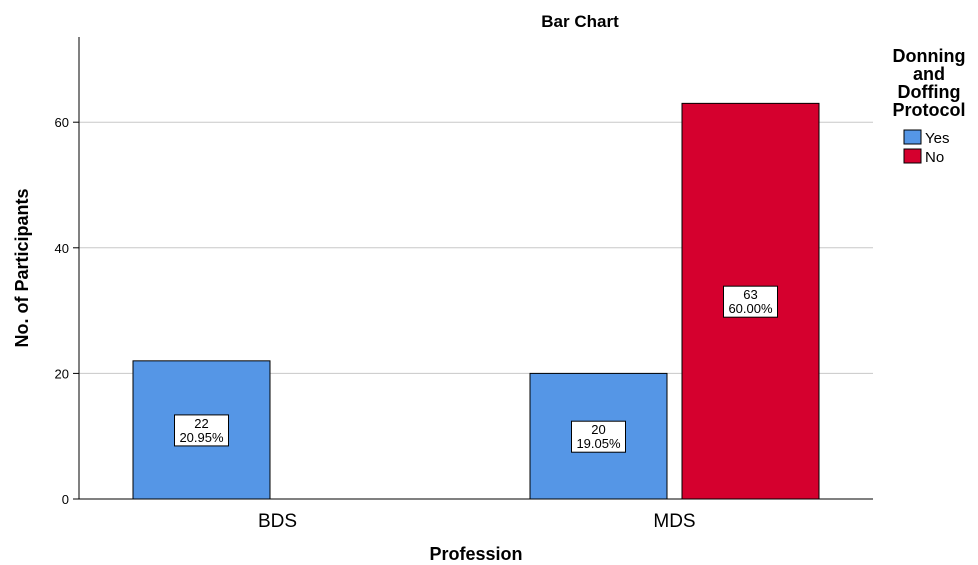  I want to click on legend-swatch-yes, so click(912, 137).